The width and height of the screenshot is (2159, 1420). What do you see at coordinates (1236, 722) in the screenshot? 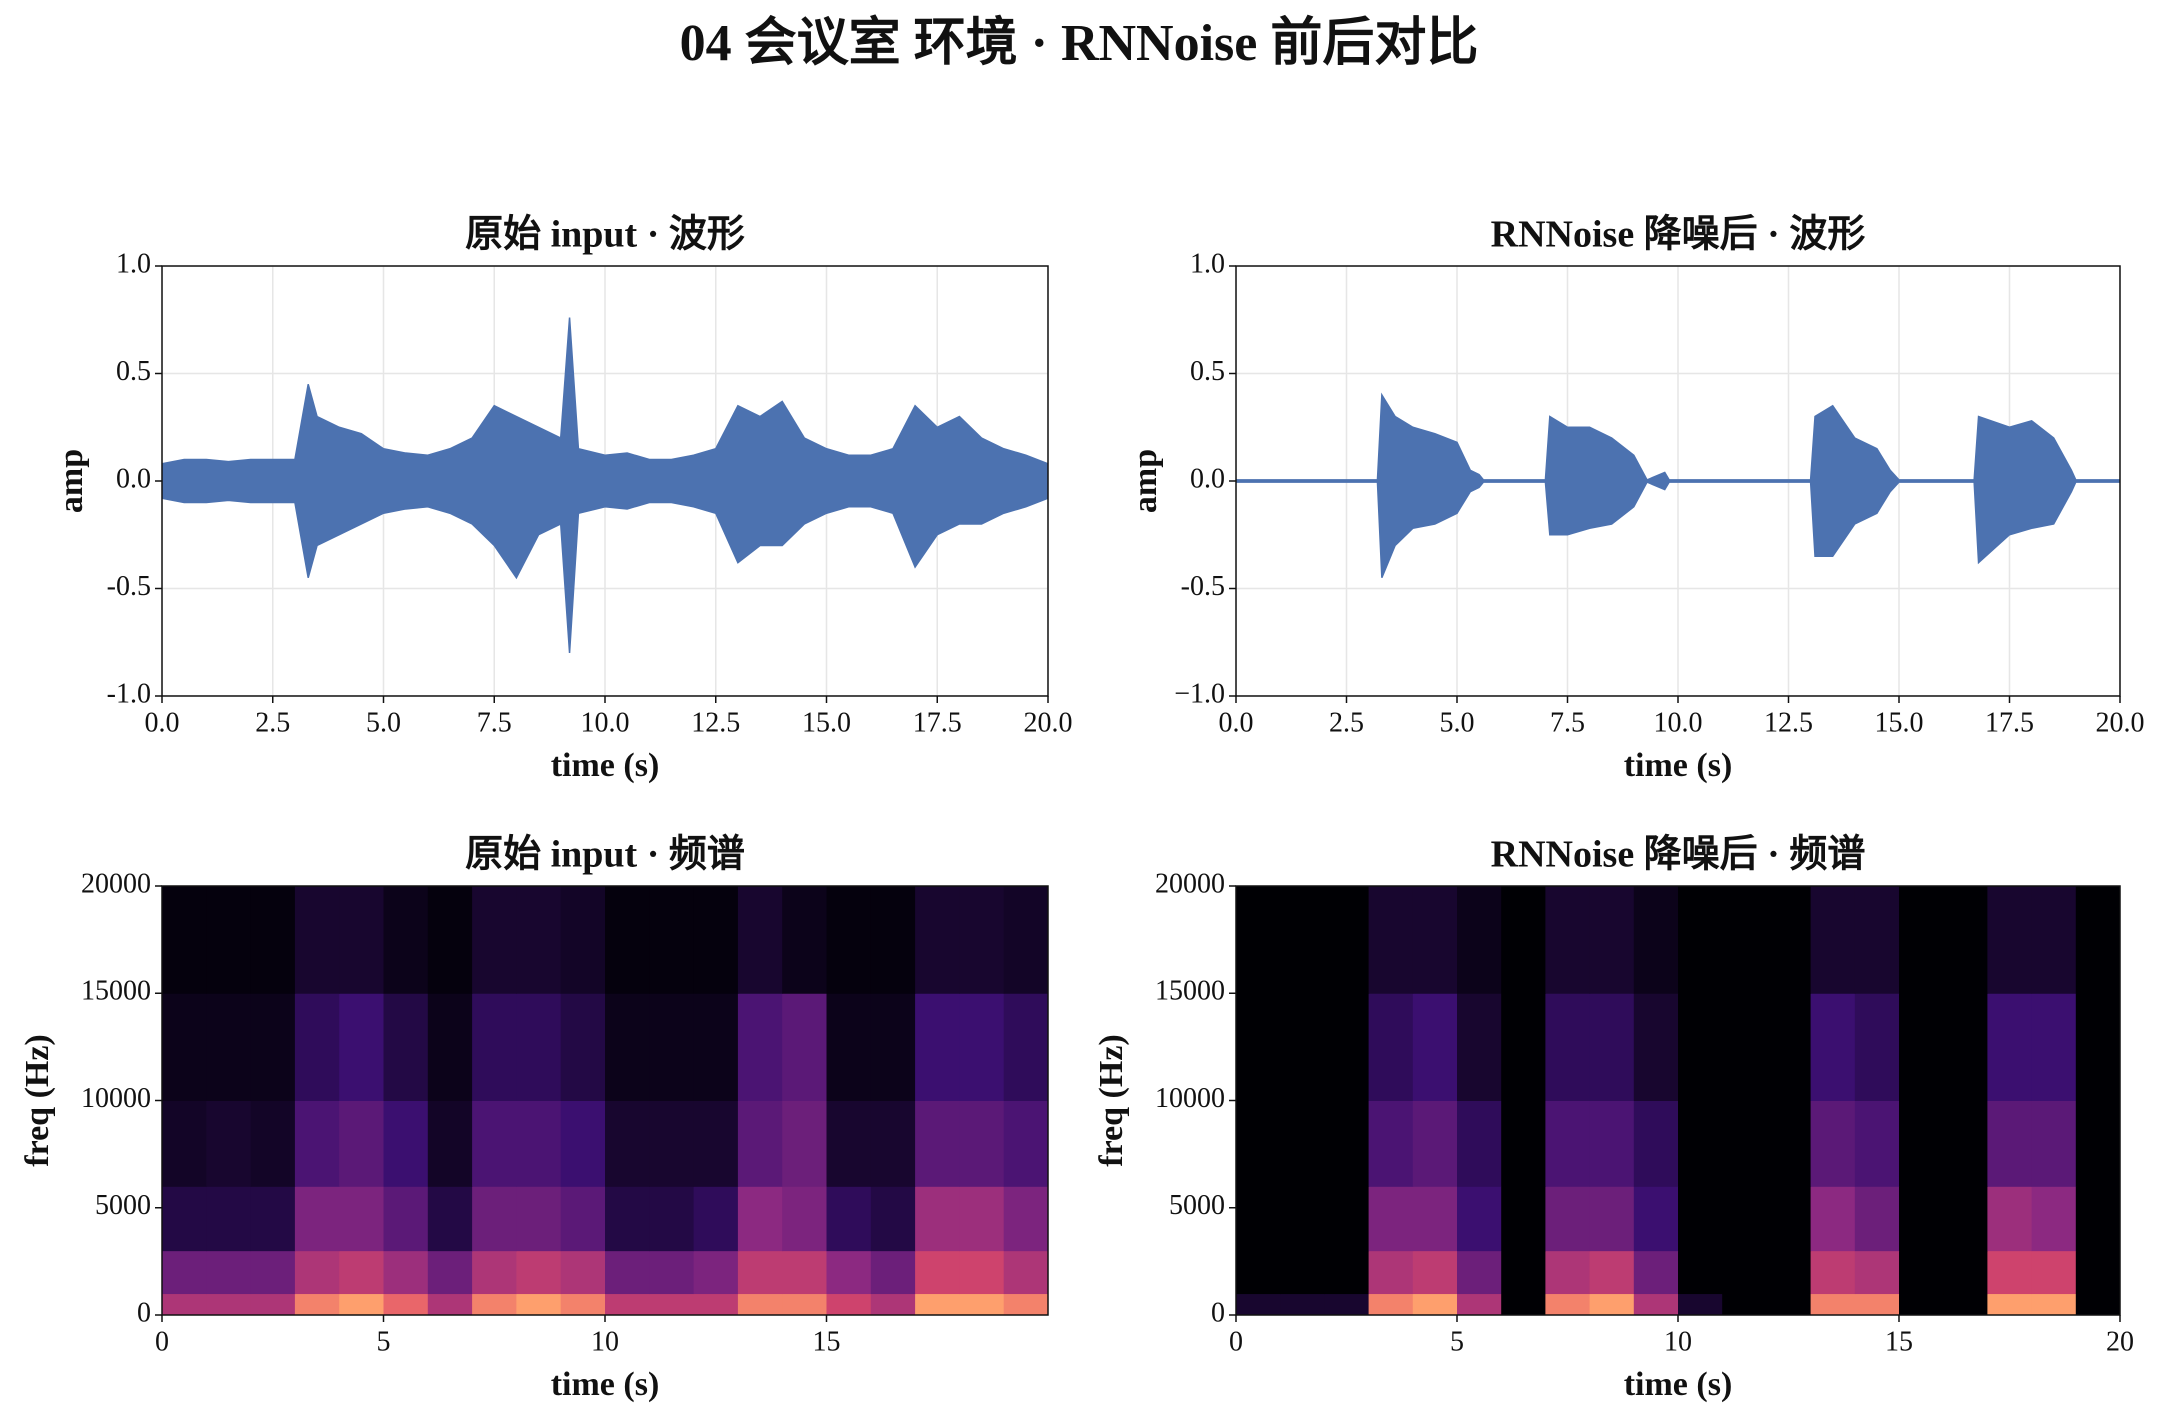
I see `x-tick-label: 0.0` at bounding box center [1236, 722].